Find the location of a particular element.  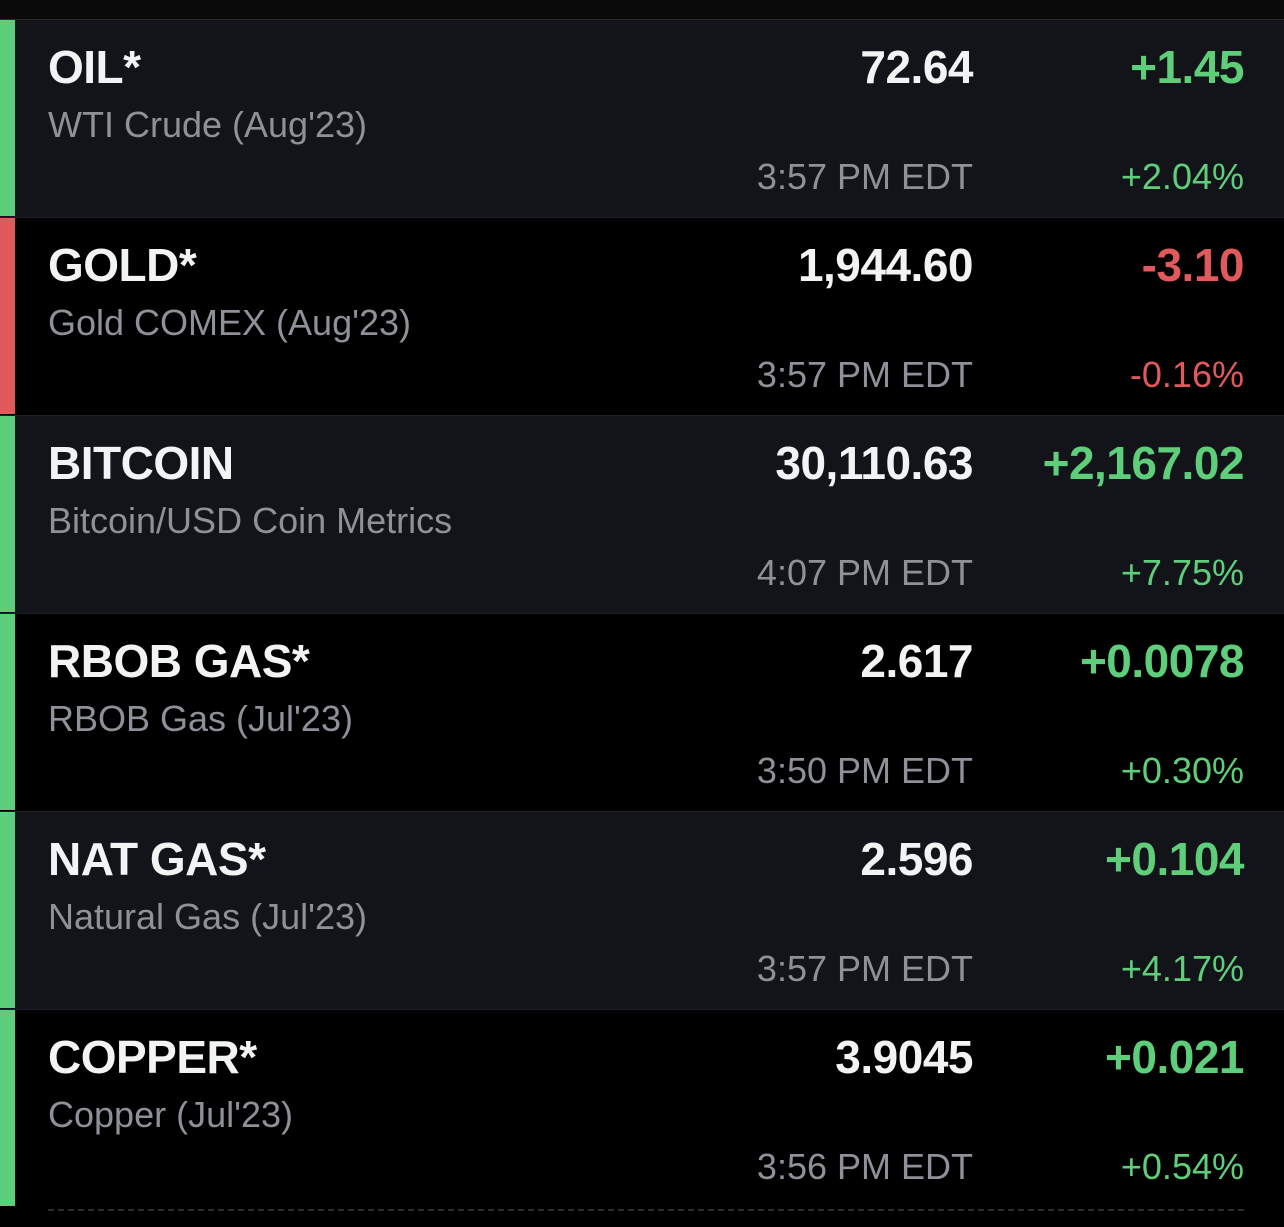

quote-change-percent: -0.16% is located at coordinates (1186, 374).